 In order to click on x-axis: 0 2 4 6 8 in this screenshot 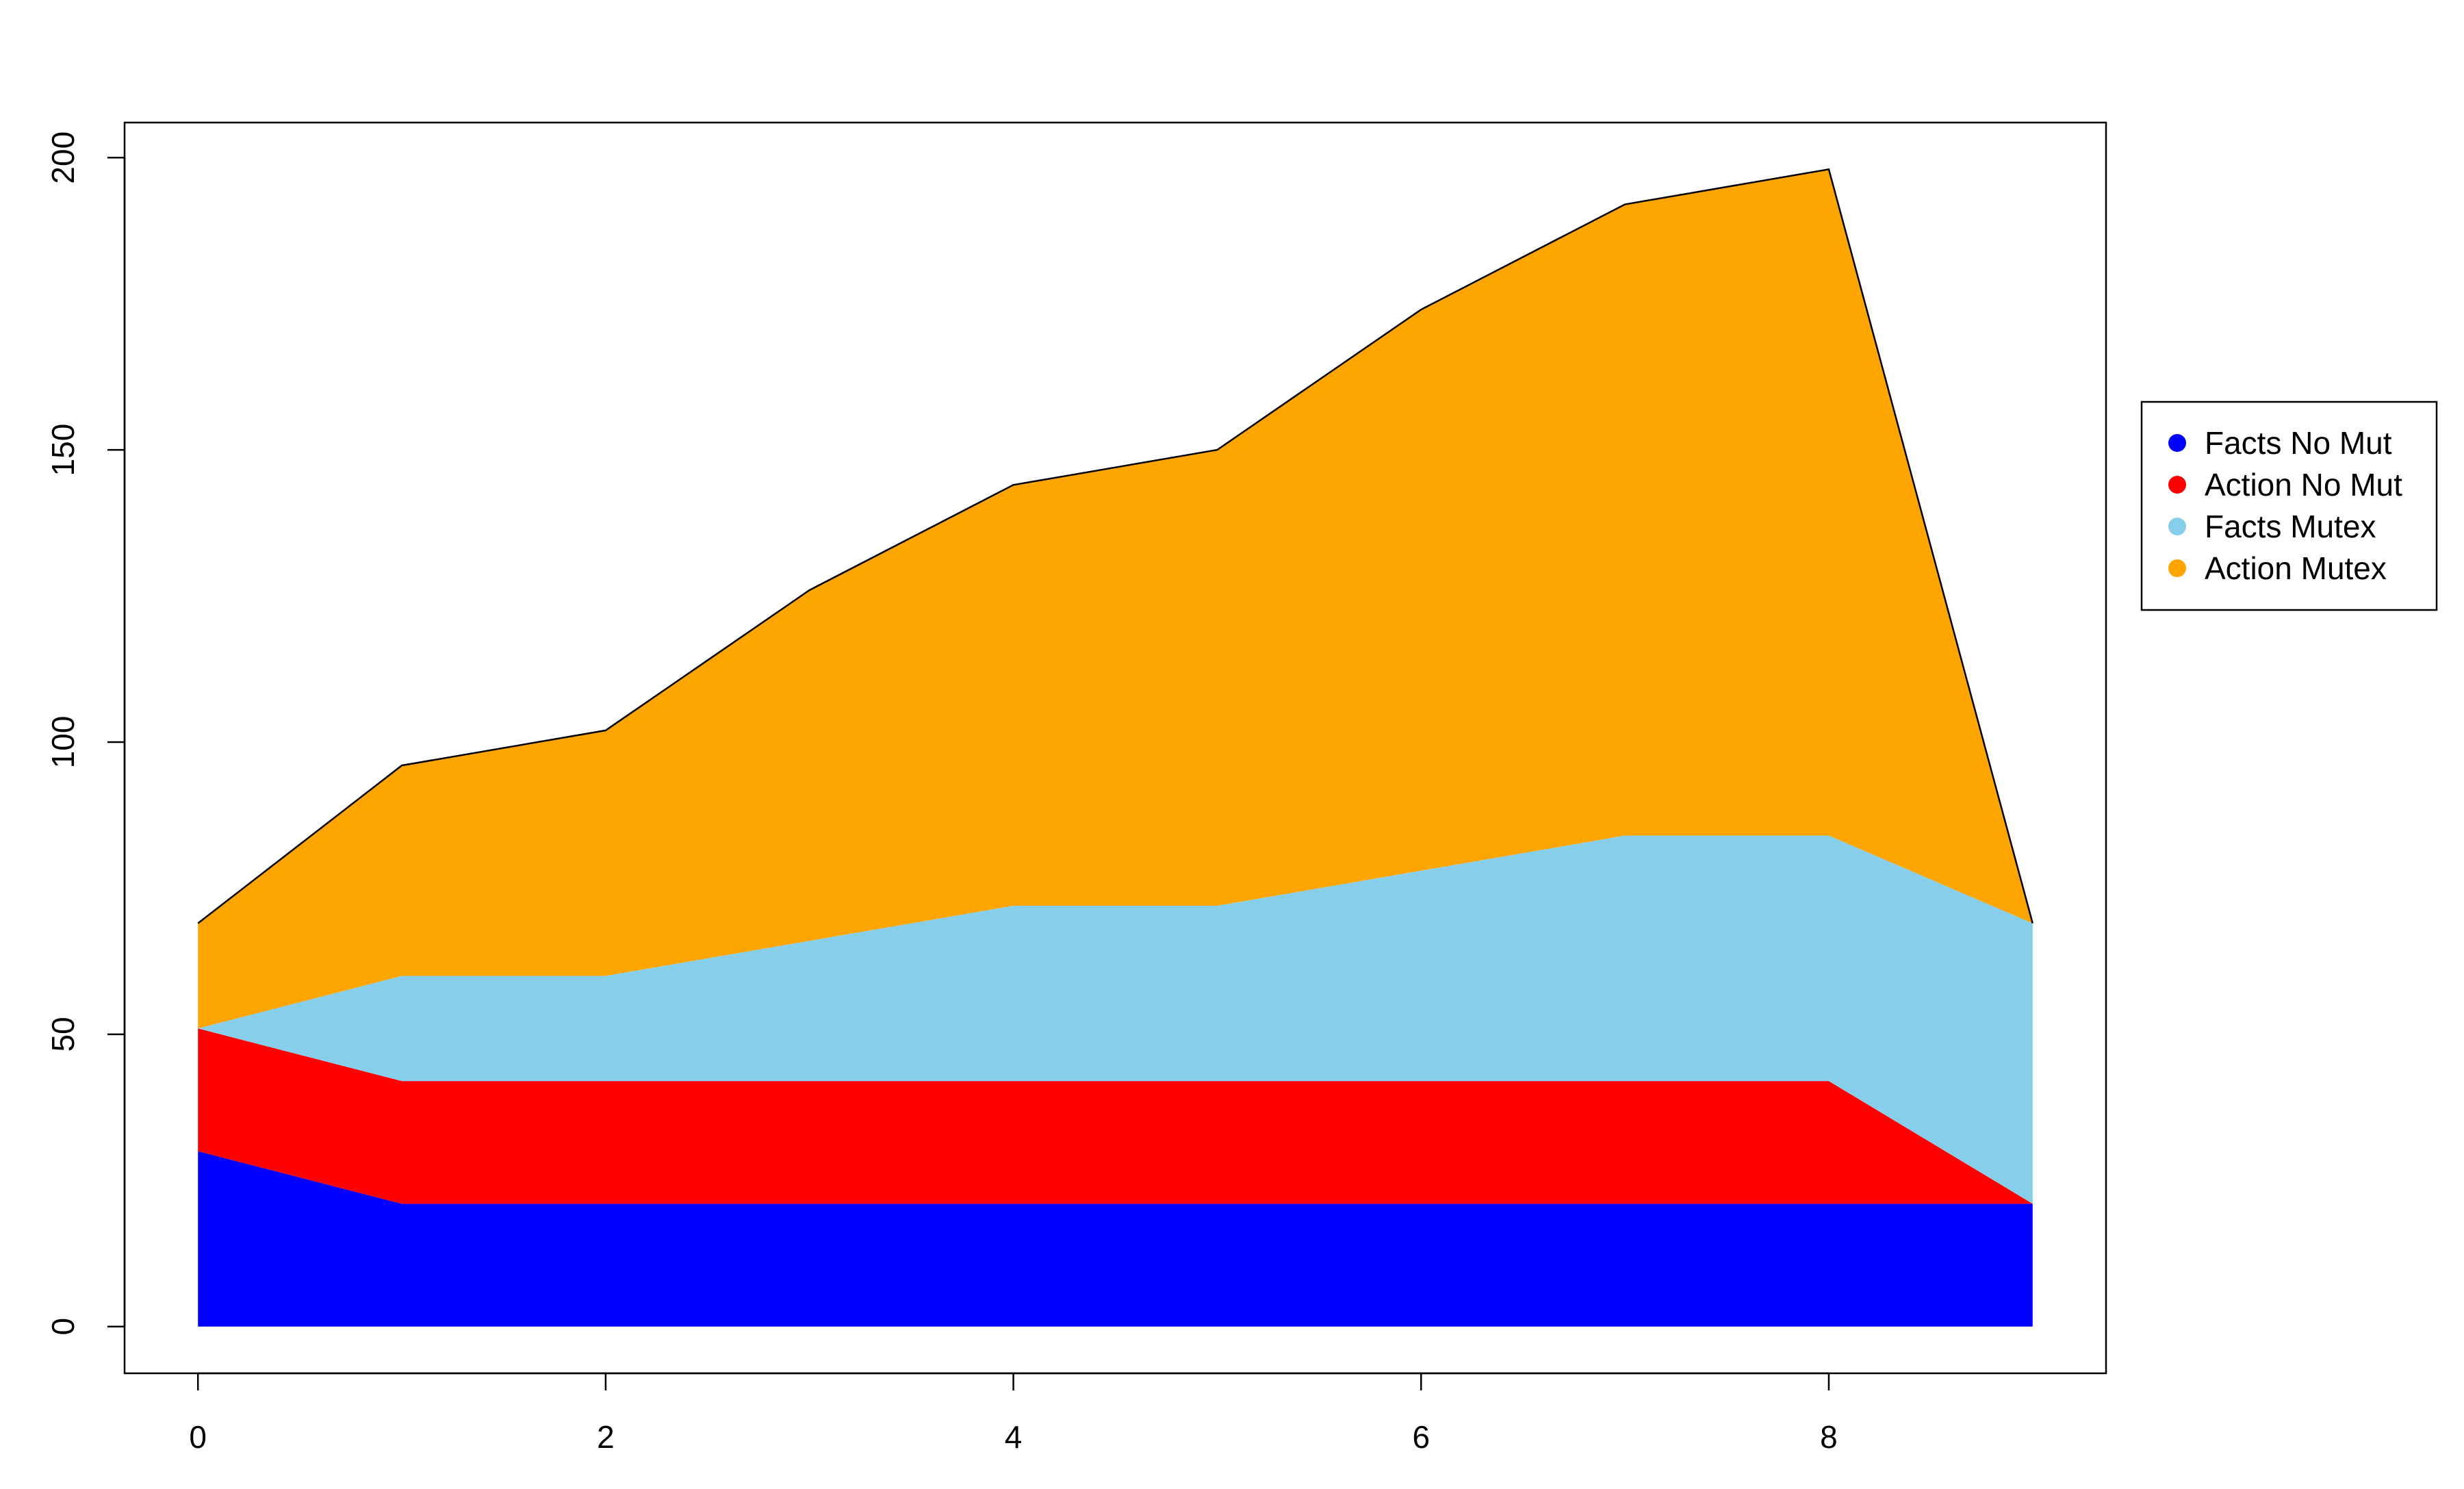, I will do `click(1014, 1413)`.